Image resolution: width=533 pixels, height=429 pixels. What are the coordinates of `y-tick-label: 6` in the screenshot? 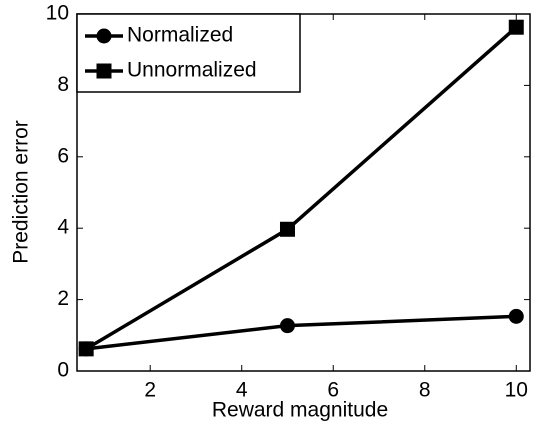 It's located at (63, 155).